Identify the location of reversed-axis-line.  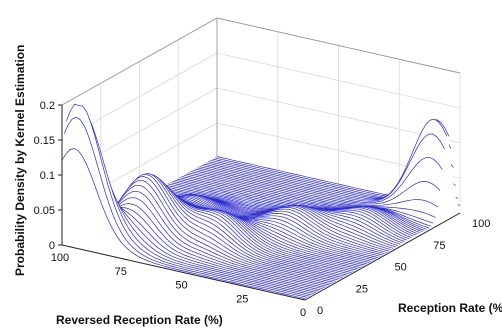
(183, 272).